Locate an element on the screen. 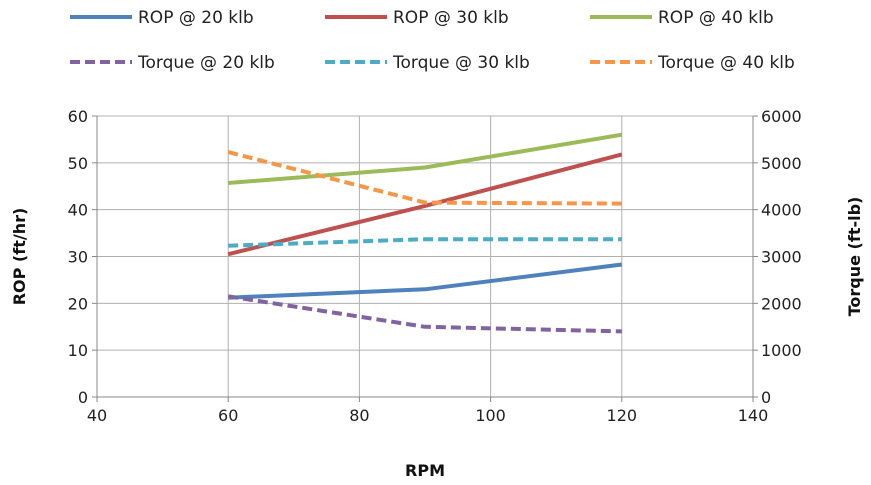 Image resolution: width=871 pixels, height=485 pixels. legend-label: ROP @ 30 klb is located at coordinates (451, 18).